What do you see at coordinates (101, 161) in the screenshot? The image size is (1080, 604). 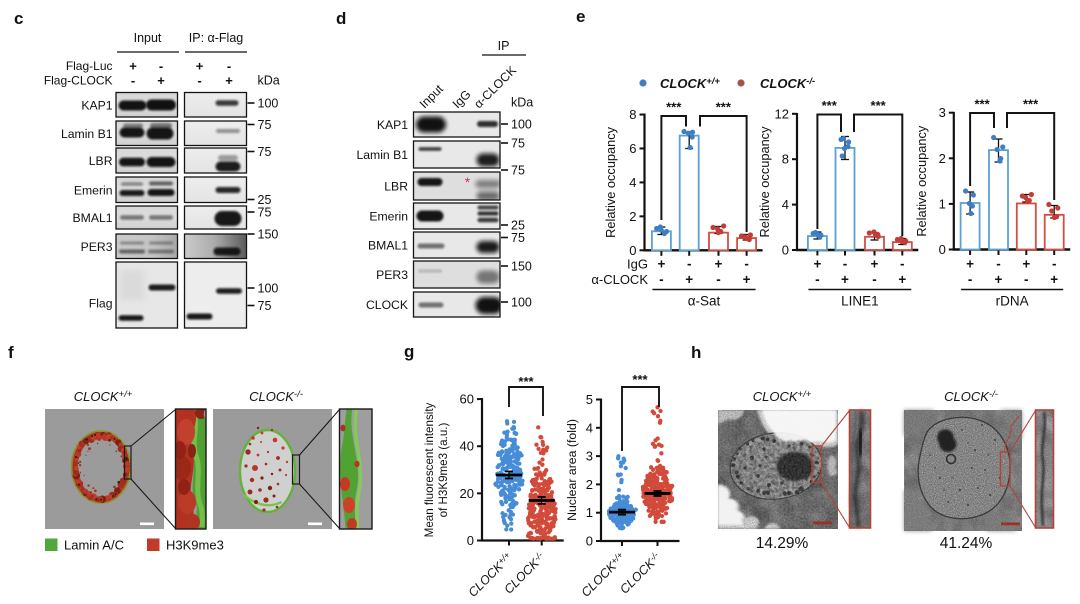 I see `svg-text: LBR` at bounding box center [101, 161].